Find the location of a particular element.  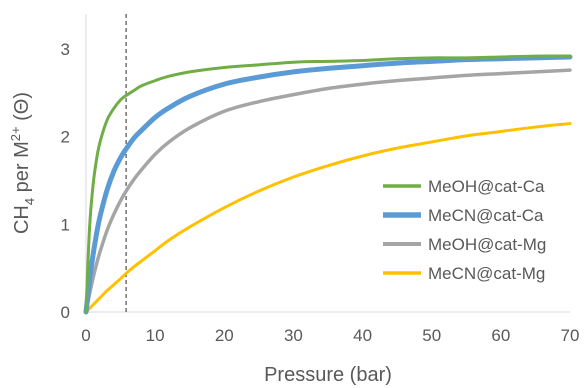

x-tick-label: 40 is located at coordinates (362, 335).